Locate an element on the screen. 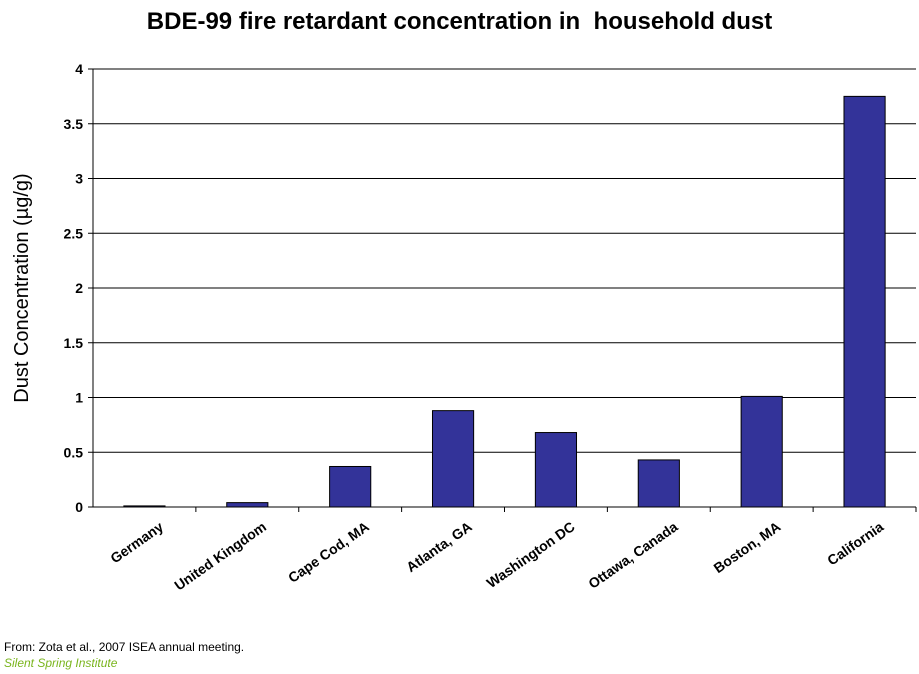 This screenshot has width=919, height=674. y-axis-title: Dust Concentration (µg/g) is located at coordinates (22, 287).